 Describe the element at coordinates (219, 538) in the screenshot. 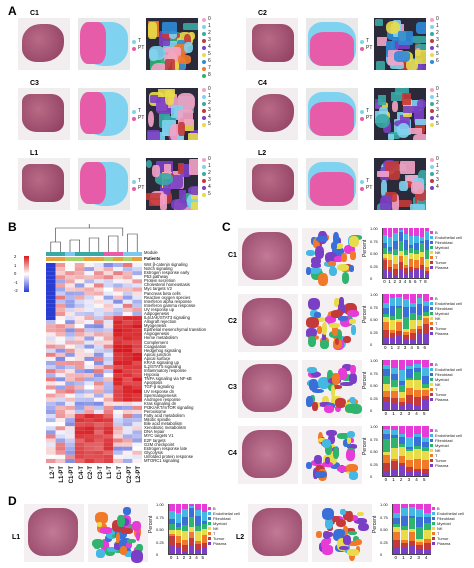

I see `cell-type-label: Tumor` at that location.